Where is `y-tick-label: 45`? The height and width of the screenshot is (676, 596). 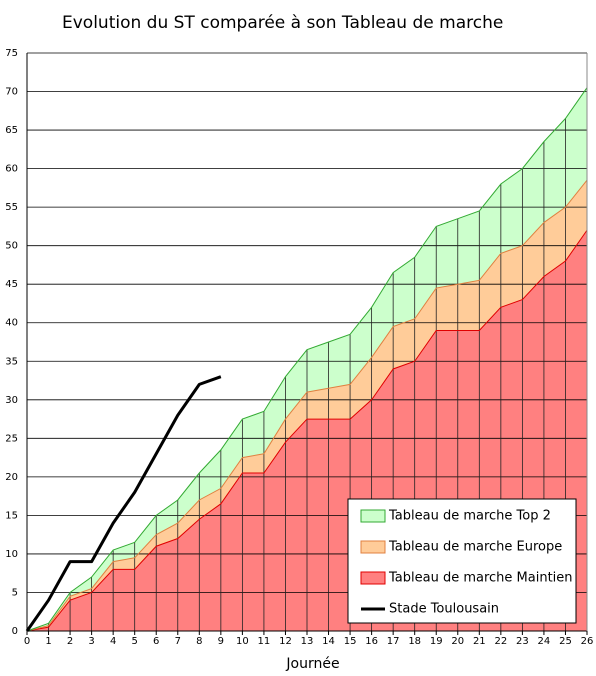
y-tick-label: 45 is located at coordinates (11, 284).